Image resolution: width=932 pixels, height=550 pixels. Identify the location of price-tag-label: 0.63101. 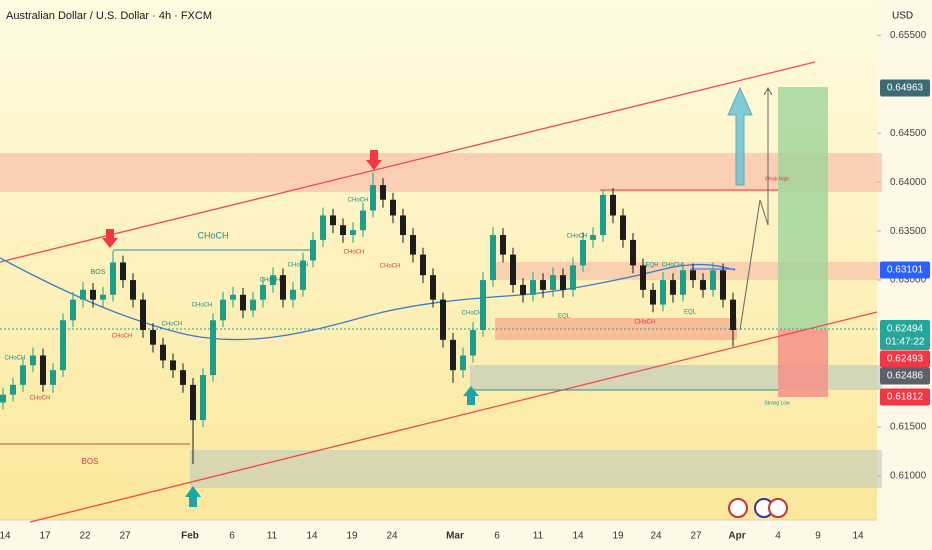
(905, 270).